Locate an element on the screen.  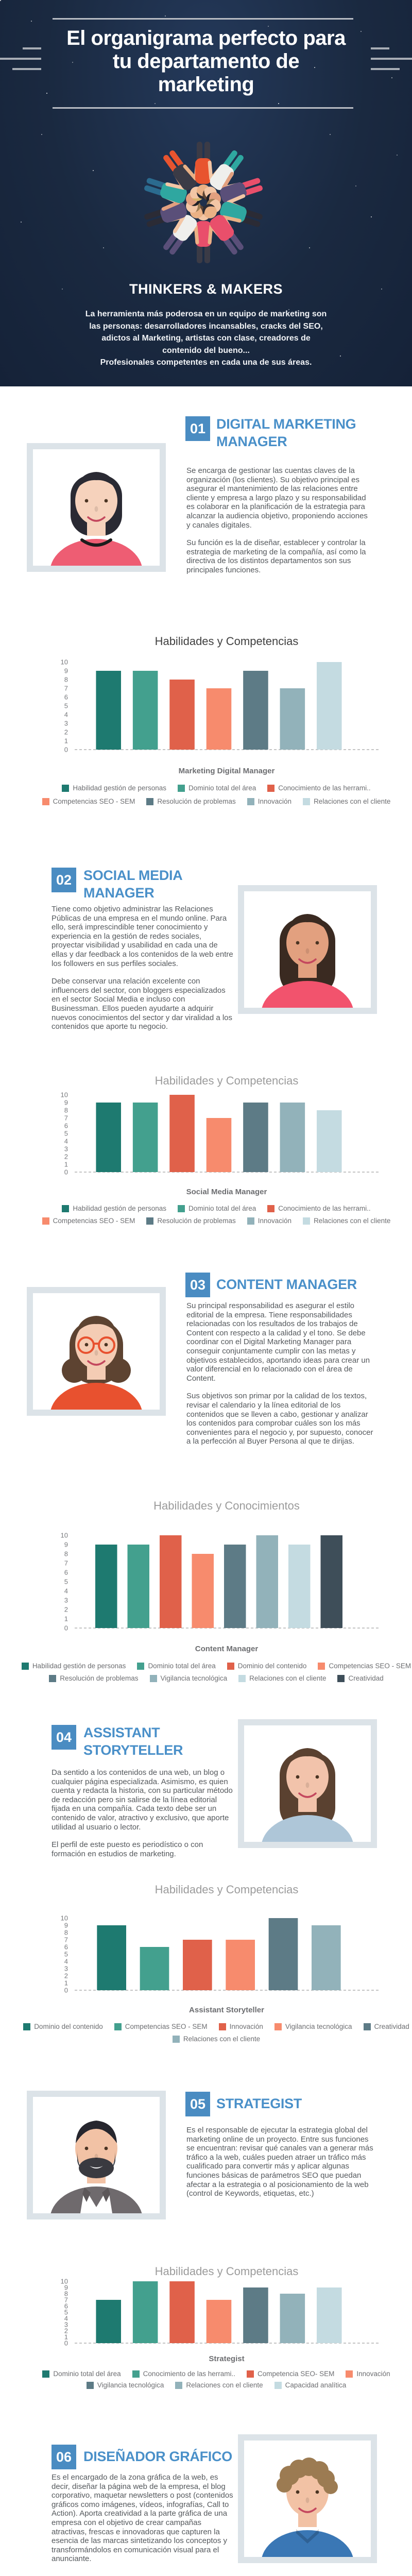
y-axis-tick-label: 5 is located at coordinates (66, 706).